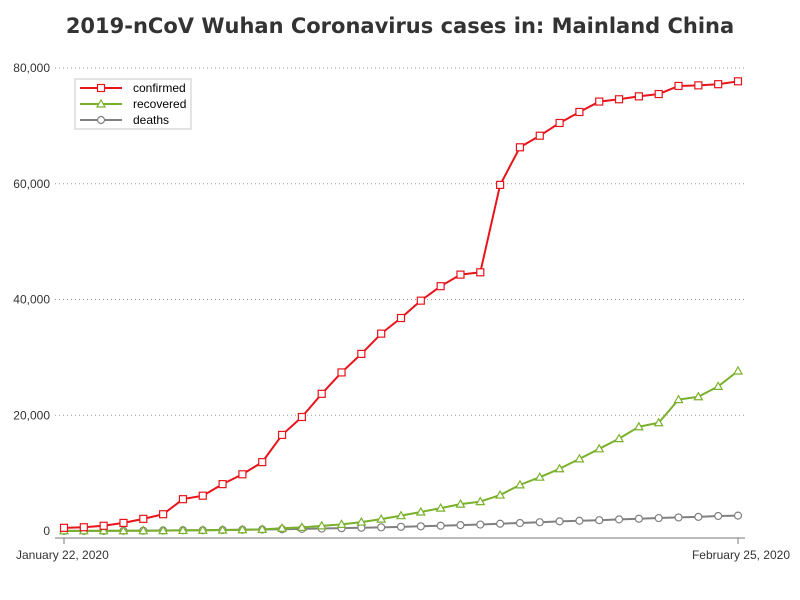 The width and height of the screenshot is (800, 600). I want to click on legend-label: deaths, so click(151, 120).